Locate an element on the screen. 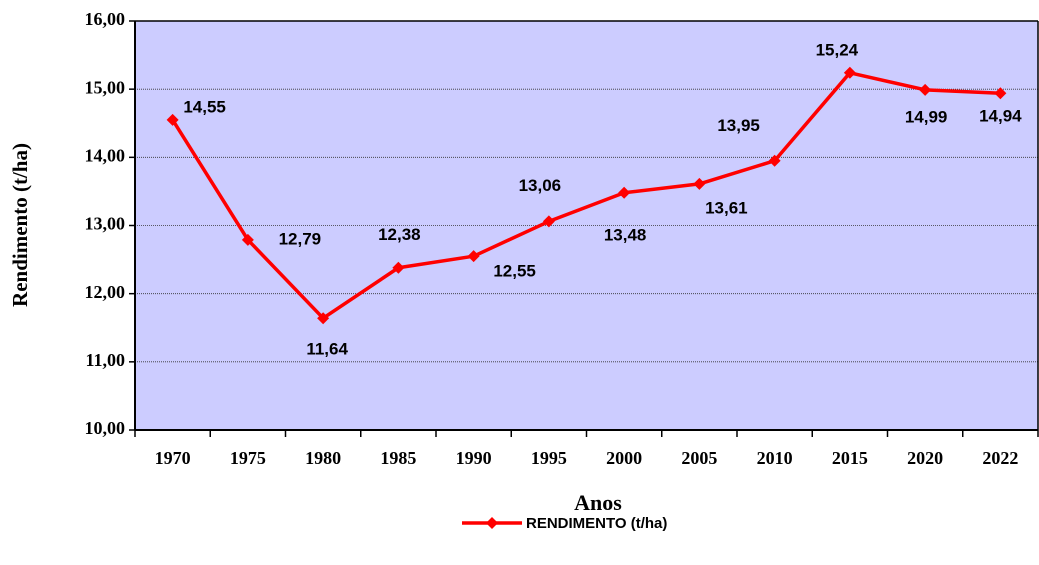 The image size is (1039, 565). data-label: 14,55 is located at coordinates (204, 106).